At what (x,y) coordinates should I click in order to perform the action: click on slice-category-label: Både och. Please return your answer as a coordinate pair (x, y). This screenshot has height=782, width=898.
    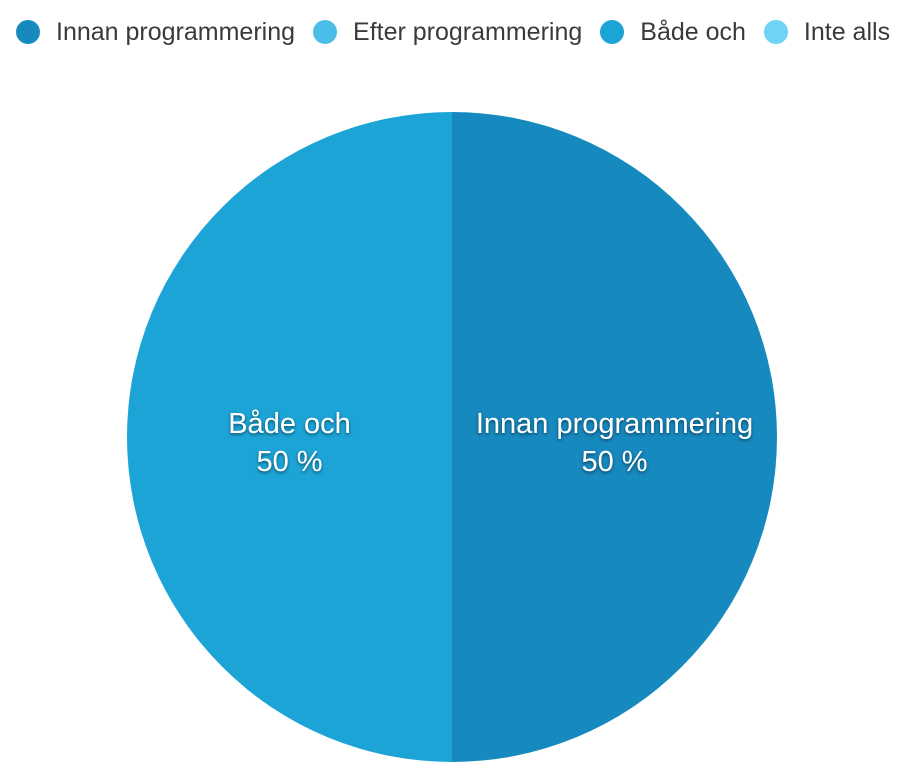
    Looking at the image, I should click on (289, 424).